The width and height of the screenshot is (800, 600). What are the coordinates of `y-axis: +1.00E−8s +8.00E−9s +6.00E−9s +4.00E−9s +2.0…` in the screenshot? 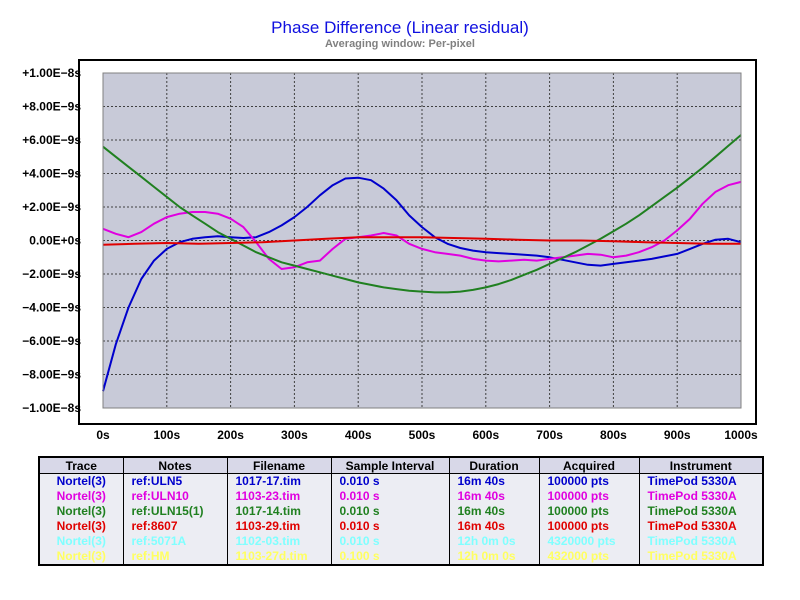 It's located at (51, 240).